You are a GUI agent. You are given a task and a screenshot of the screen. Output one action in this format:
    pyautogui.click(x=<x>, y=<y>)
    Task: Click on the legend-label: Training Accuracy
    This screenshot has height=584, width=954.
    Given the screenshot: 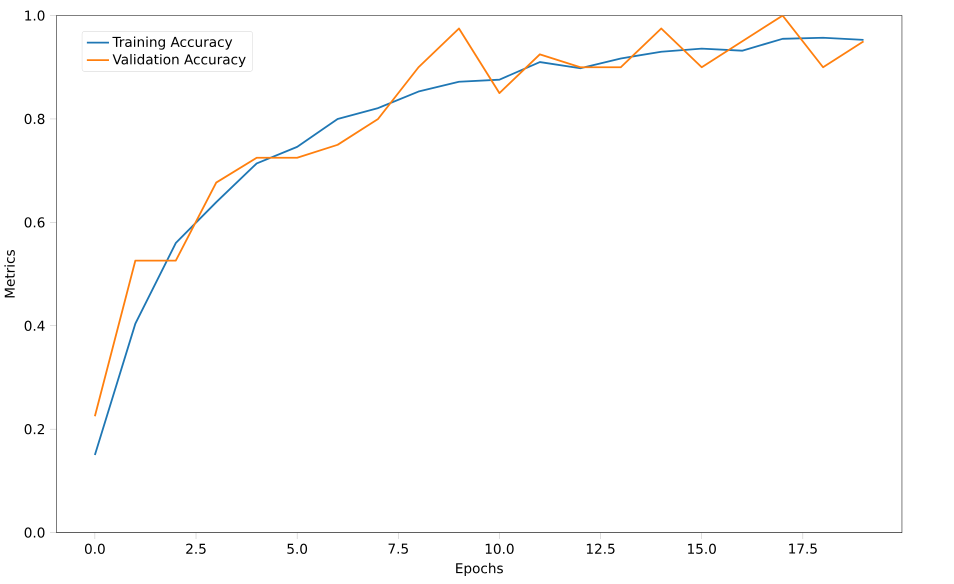 What is the action you would take?
    pyautogui.click(x=172, y=43)
    